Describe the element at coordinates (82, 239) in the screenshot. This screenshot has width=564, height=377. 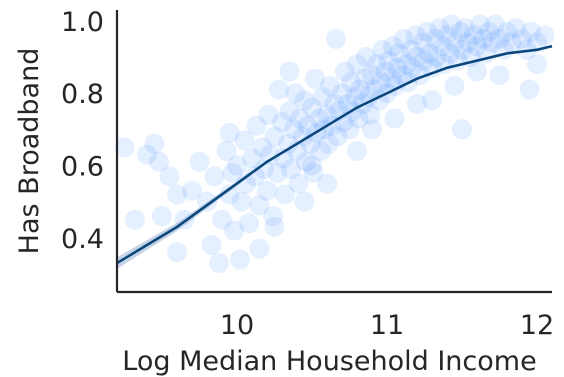
I see `y-tick-label: 0.4` at that location.